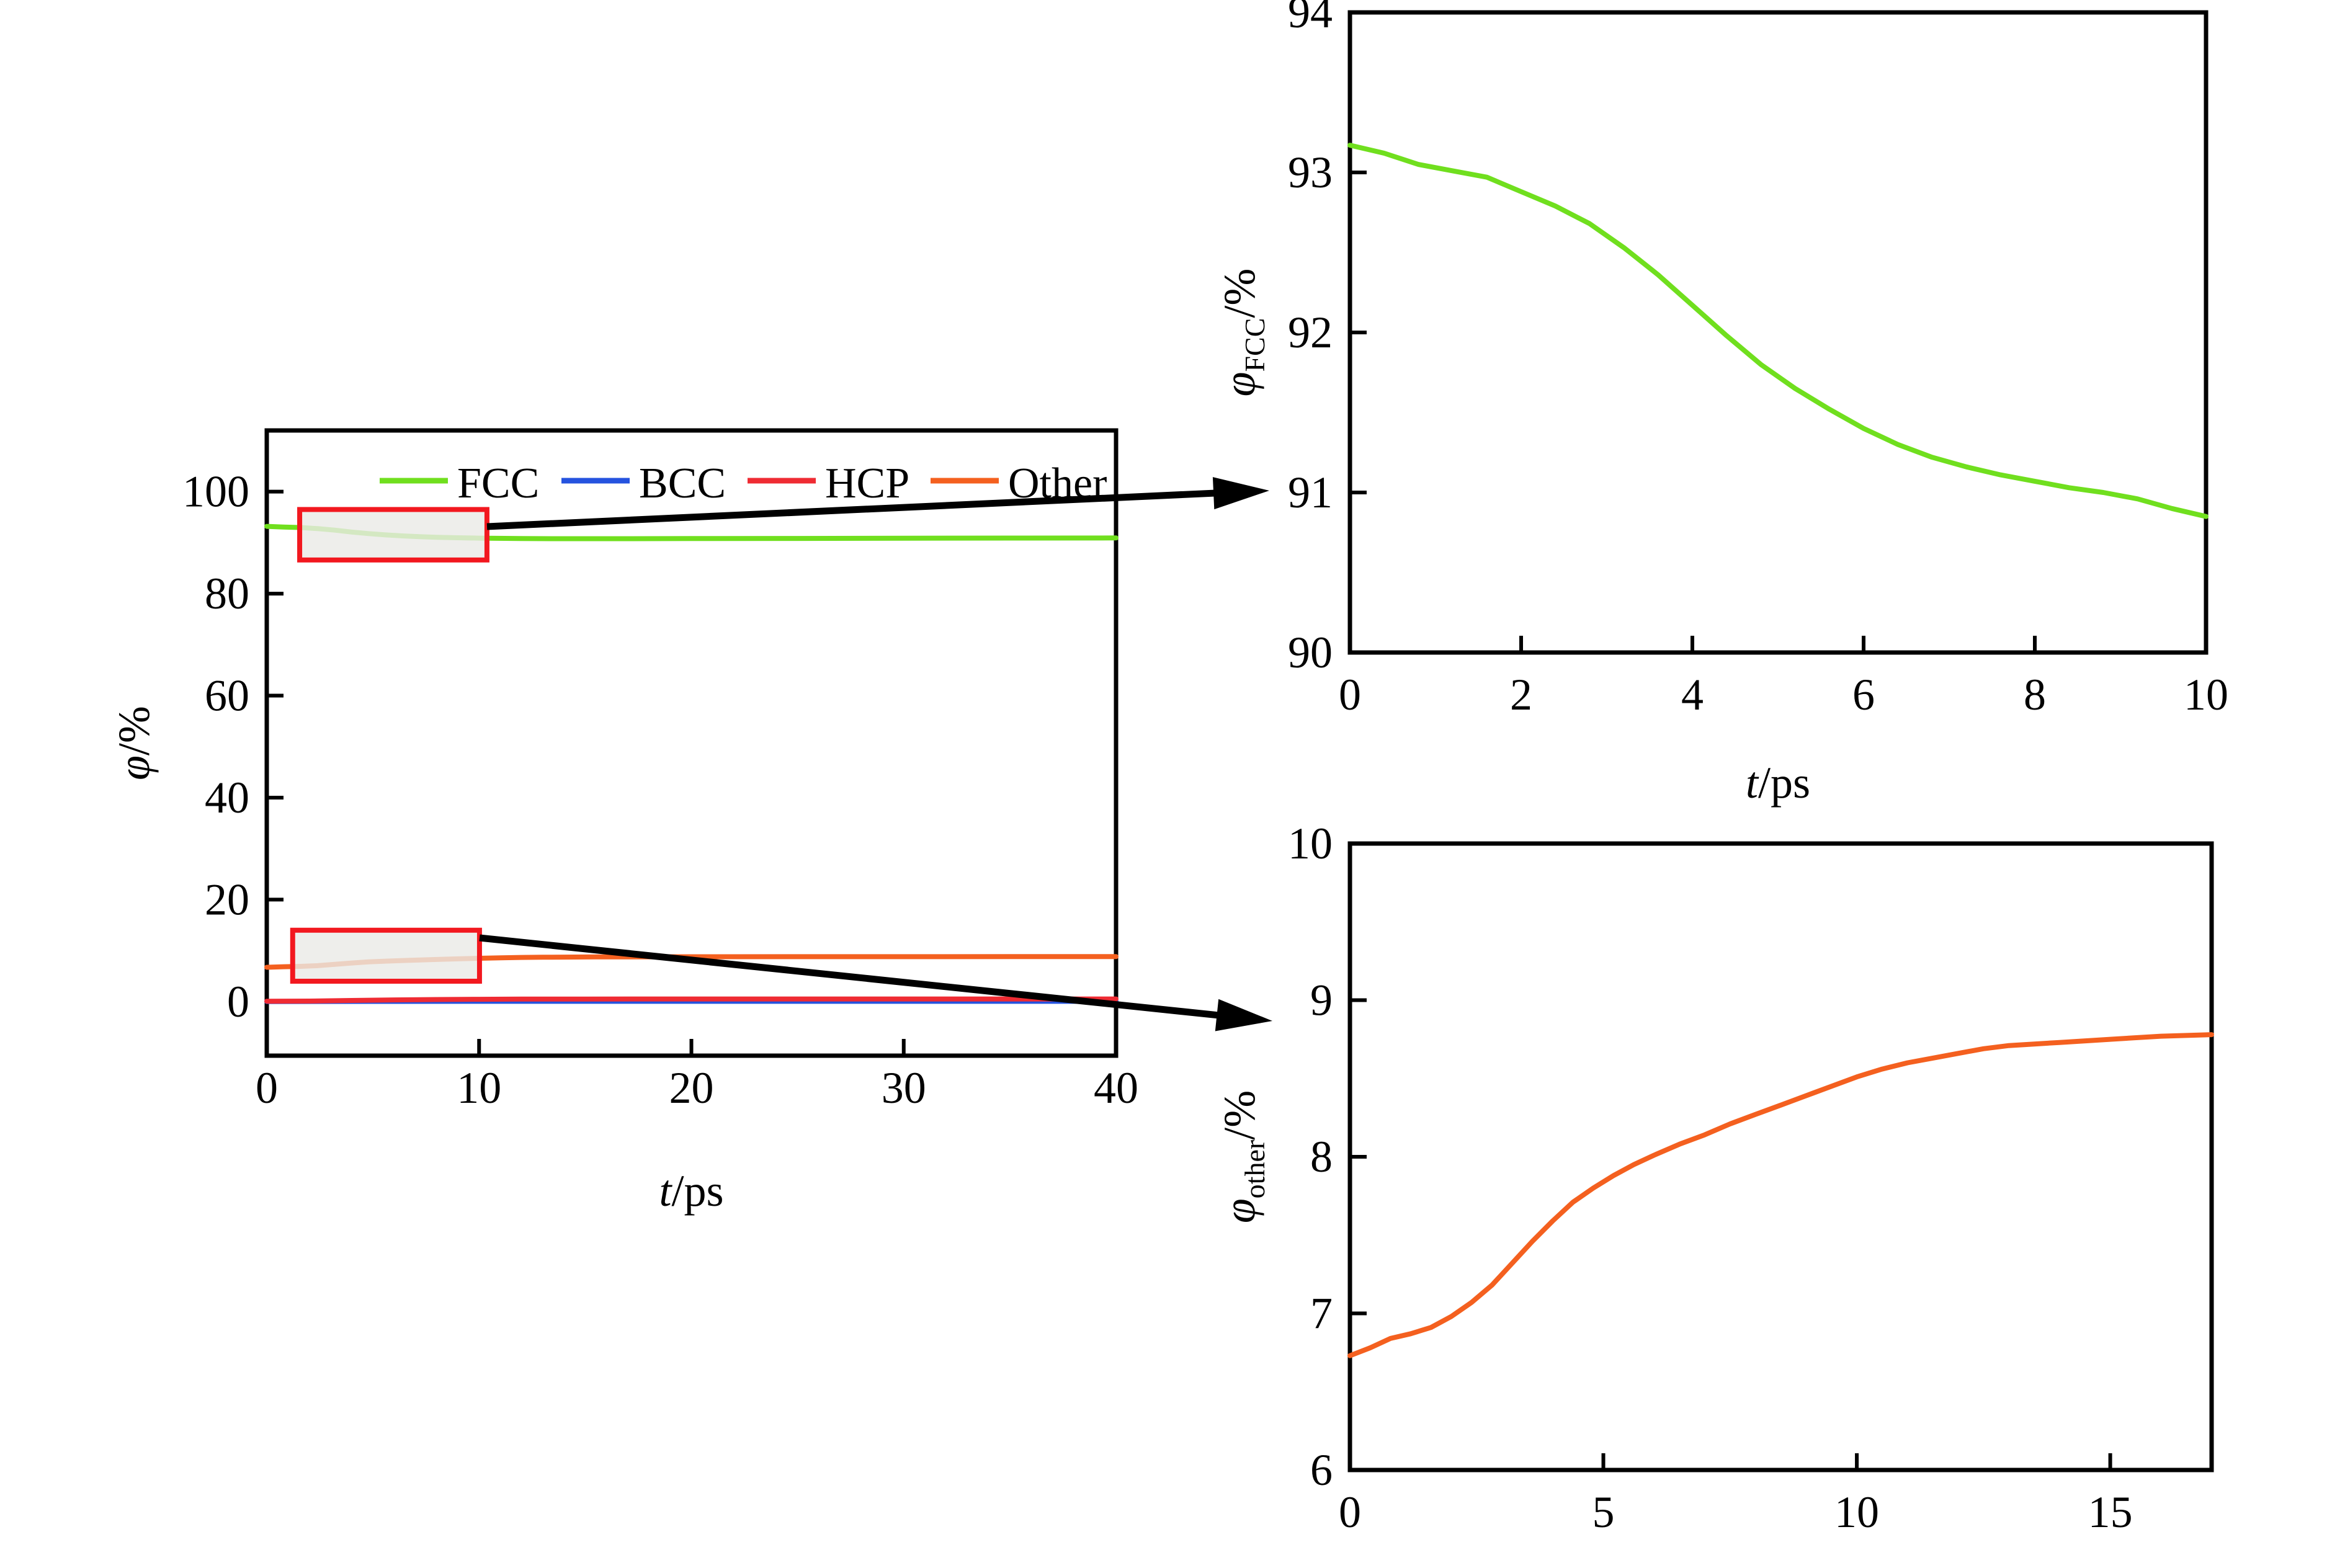 The width and height of the screenshot is (2345, 1568). I want to click on fcc_zoom-ytick-label: 92, so click(1310, 332).